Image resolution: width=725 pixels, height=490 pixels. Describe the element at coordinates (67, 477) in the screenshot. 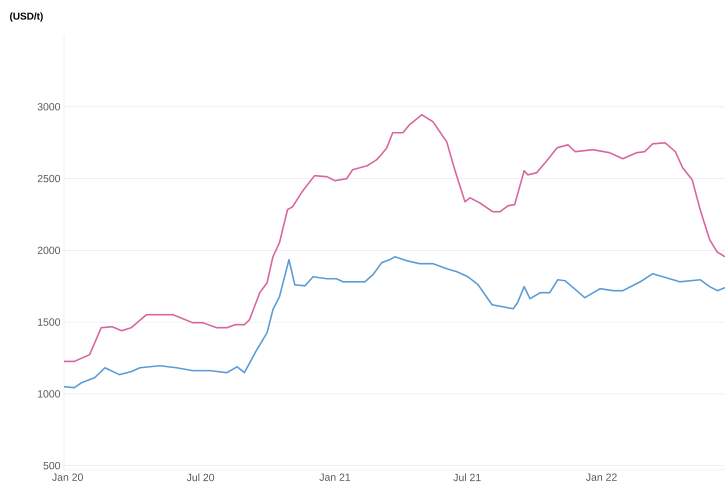

I see `x-tick-label: Jan 20` at that location.